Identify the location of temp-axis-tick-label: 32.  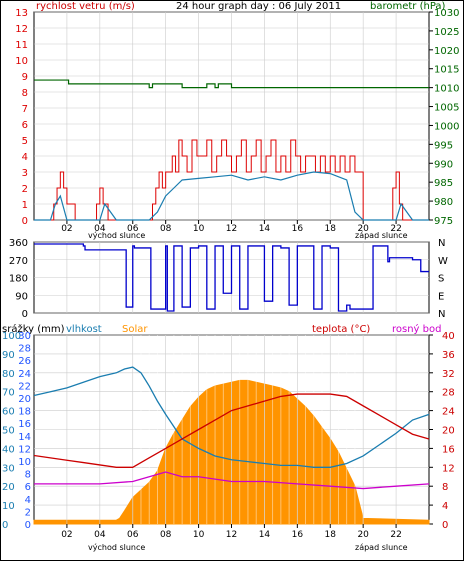
(448, 374).